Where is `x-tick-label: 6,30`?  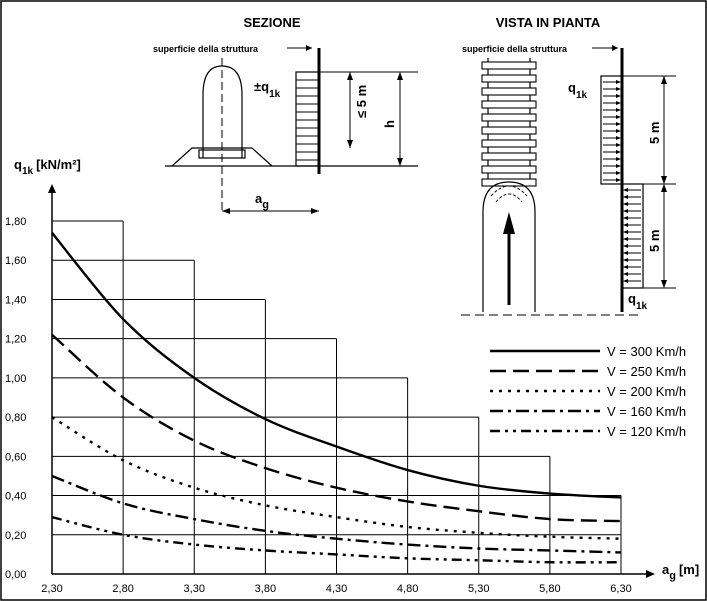 x-tick-label: 6,30 is located at coordinates (620, 589).